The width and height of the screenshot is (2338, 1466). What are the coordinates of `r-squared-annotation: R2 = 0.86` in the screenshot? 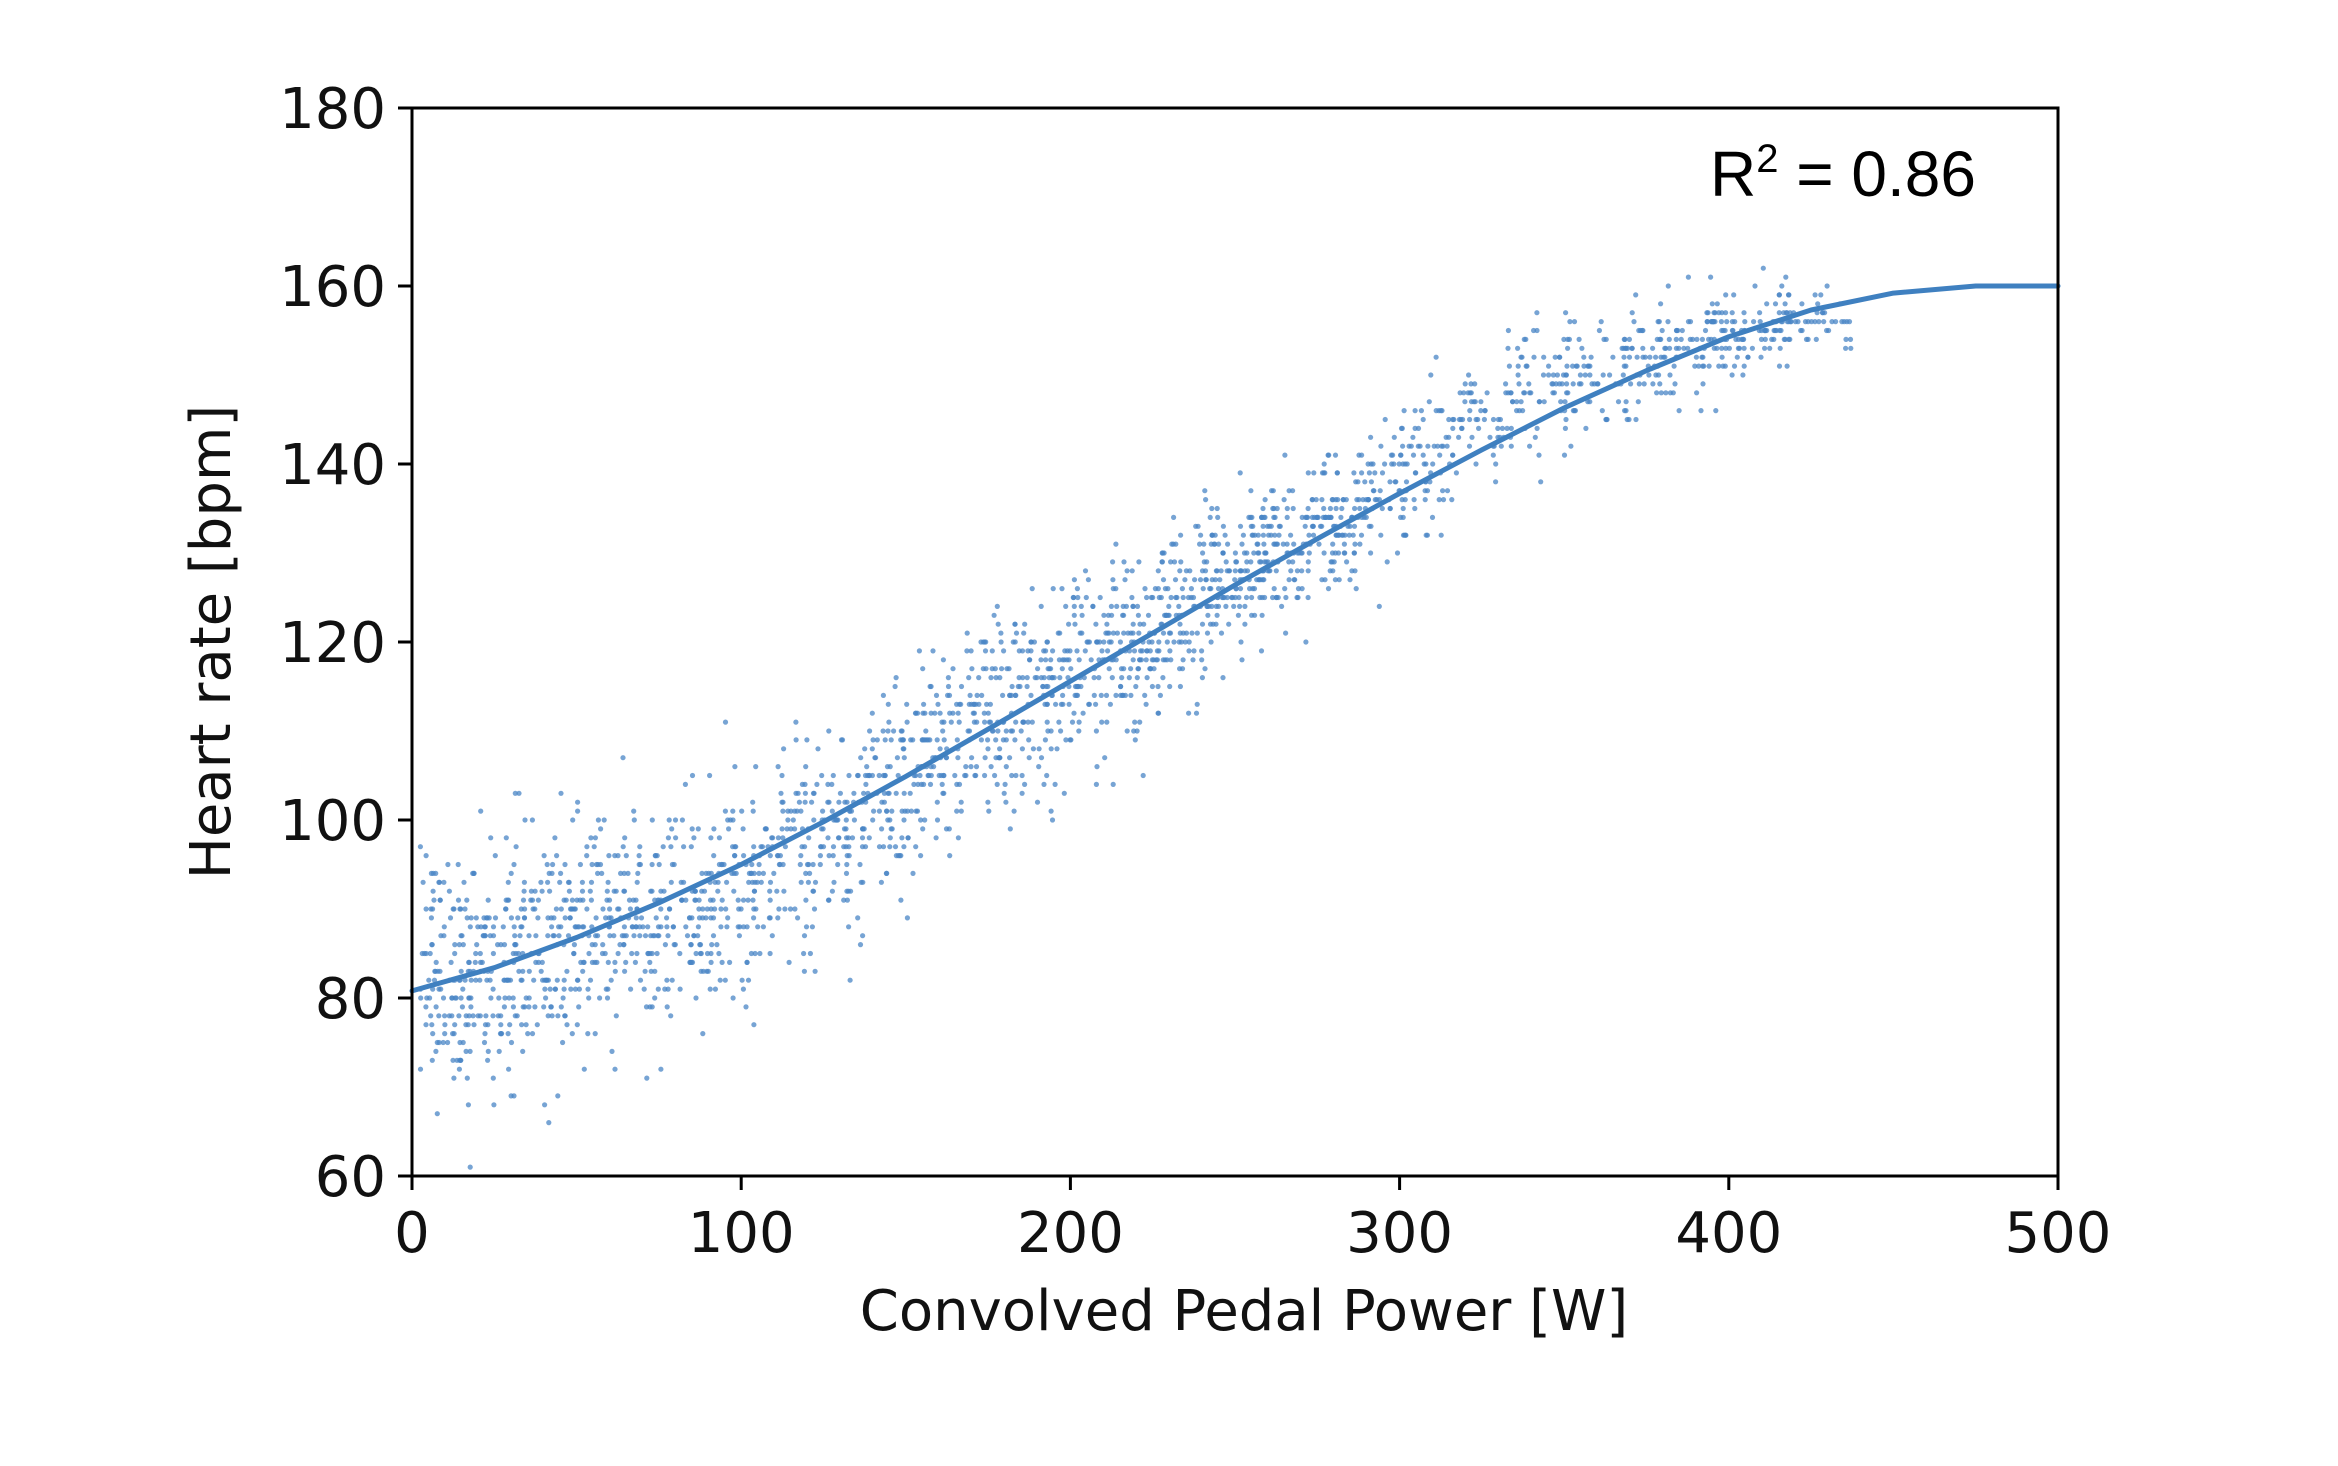 It's located at (1843, 173).